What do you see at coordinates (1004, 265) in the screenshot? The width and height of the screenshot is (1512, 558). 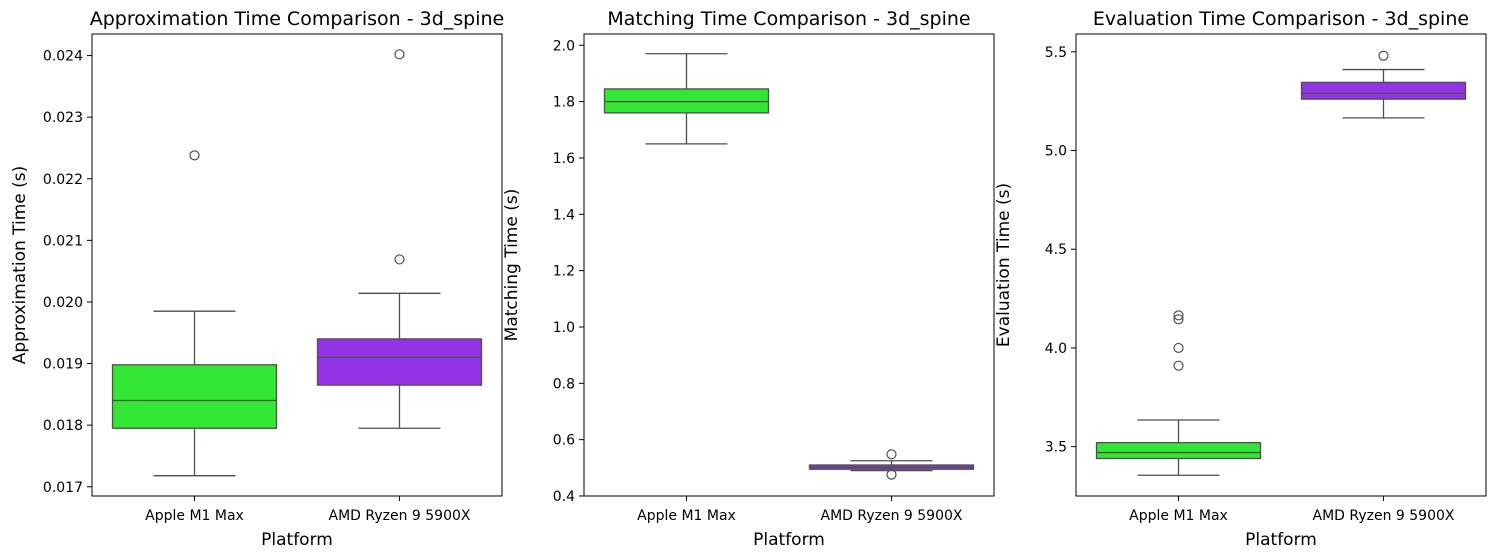 I see `y-axis-label: Evaluation Time (s)` at bounding box center [1004, 265].